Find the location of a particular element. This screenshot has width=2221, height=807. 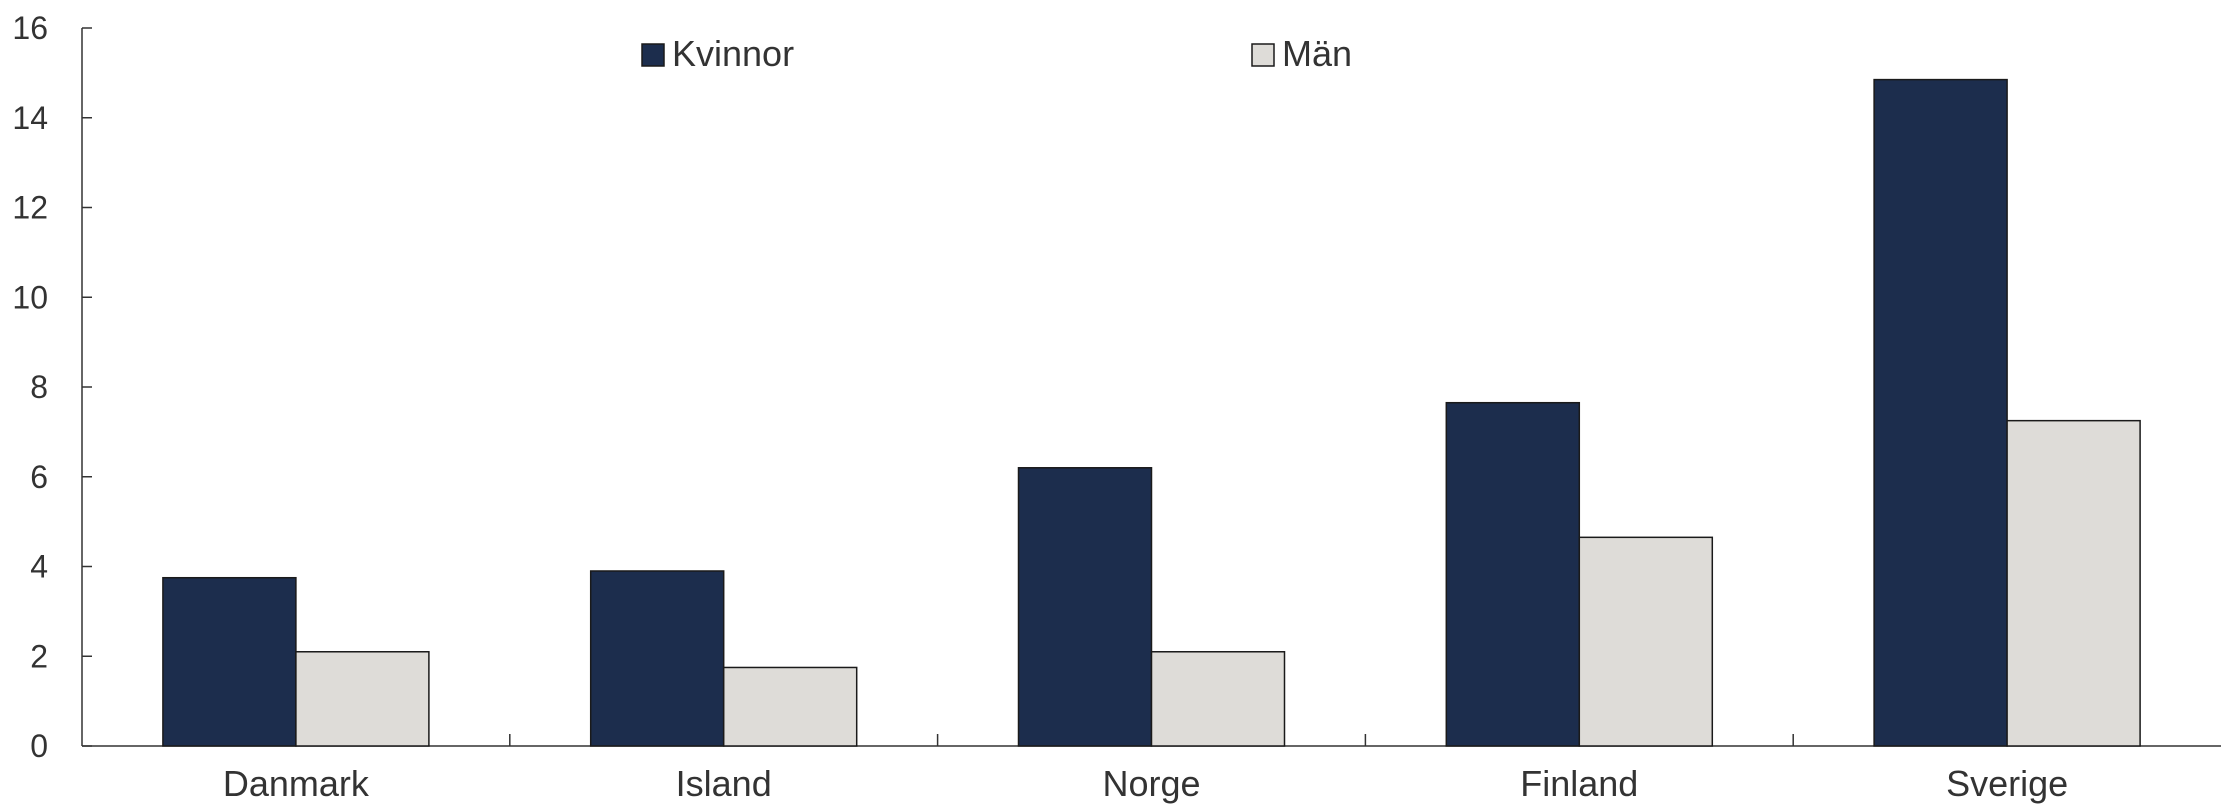

y-tick-label: 10 is located at coordinates (30, 297).